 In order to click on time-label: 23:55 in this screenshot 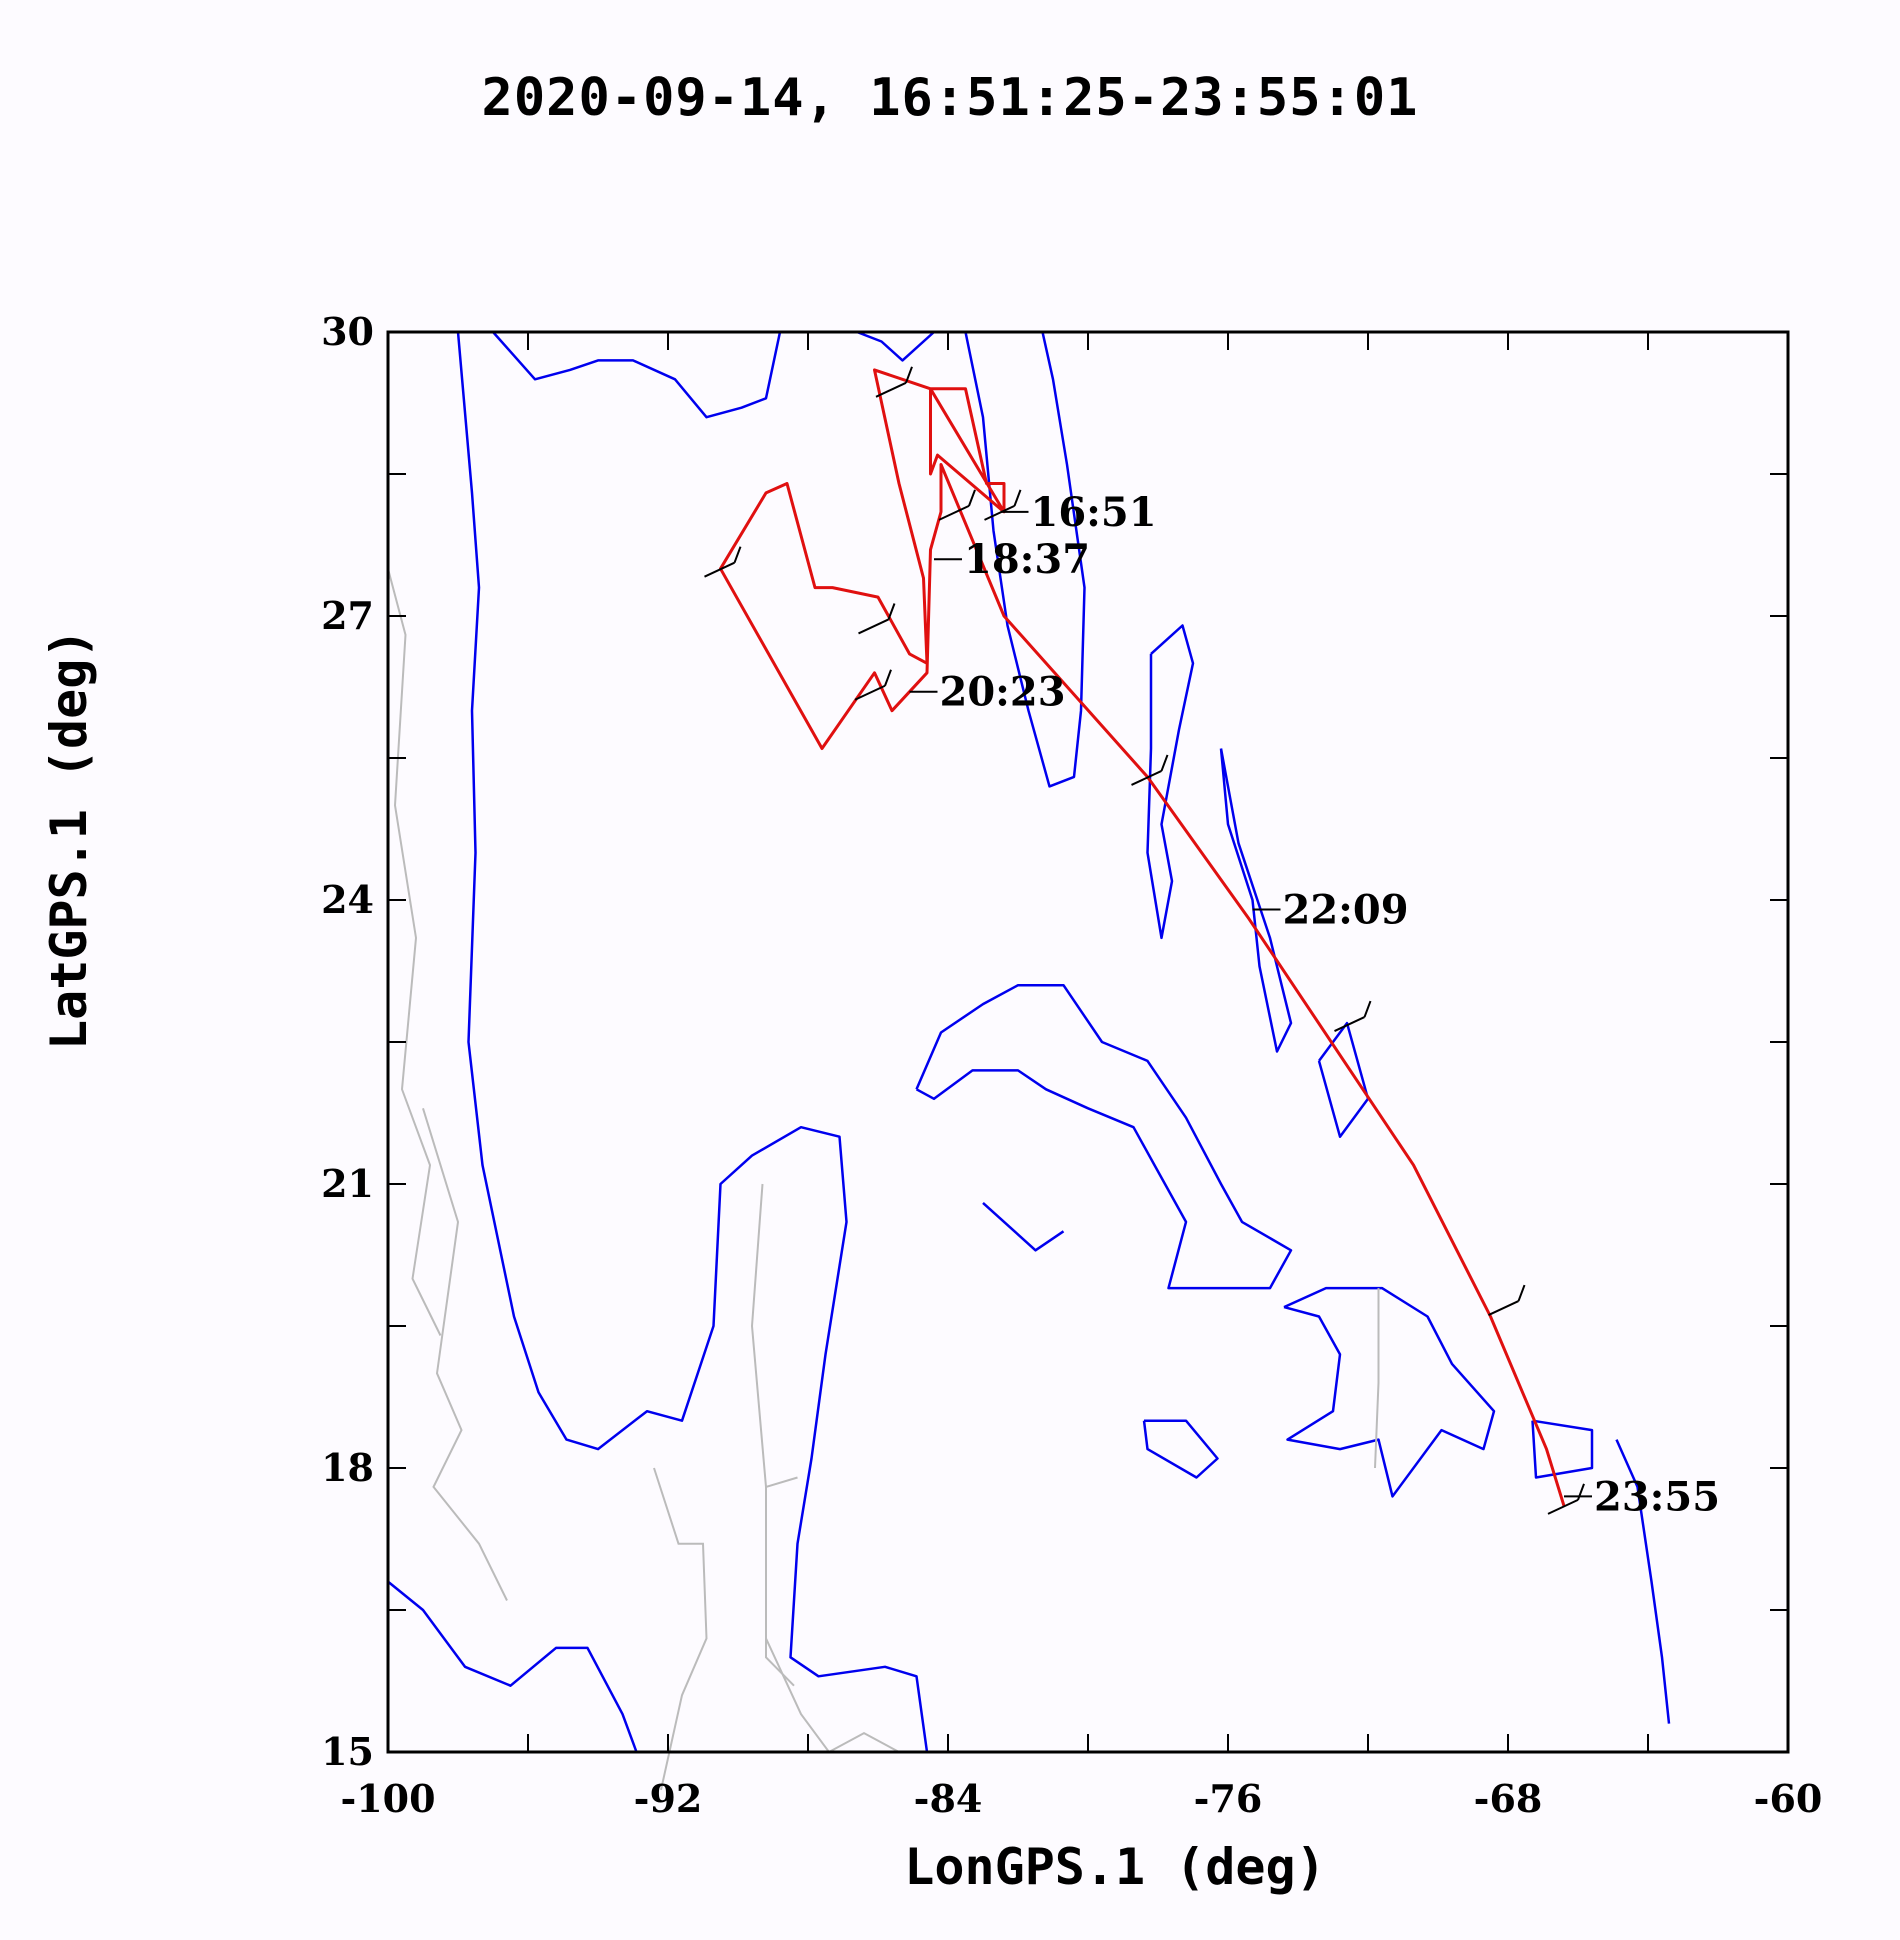, I will do `click(1642, 1496)`.